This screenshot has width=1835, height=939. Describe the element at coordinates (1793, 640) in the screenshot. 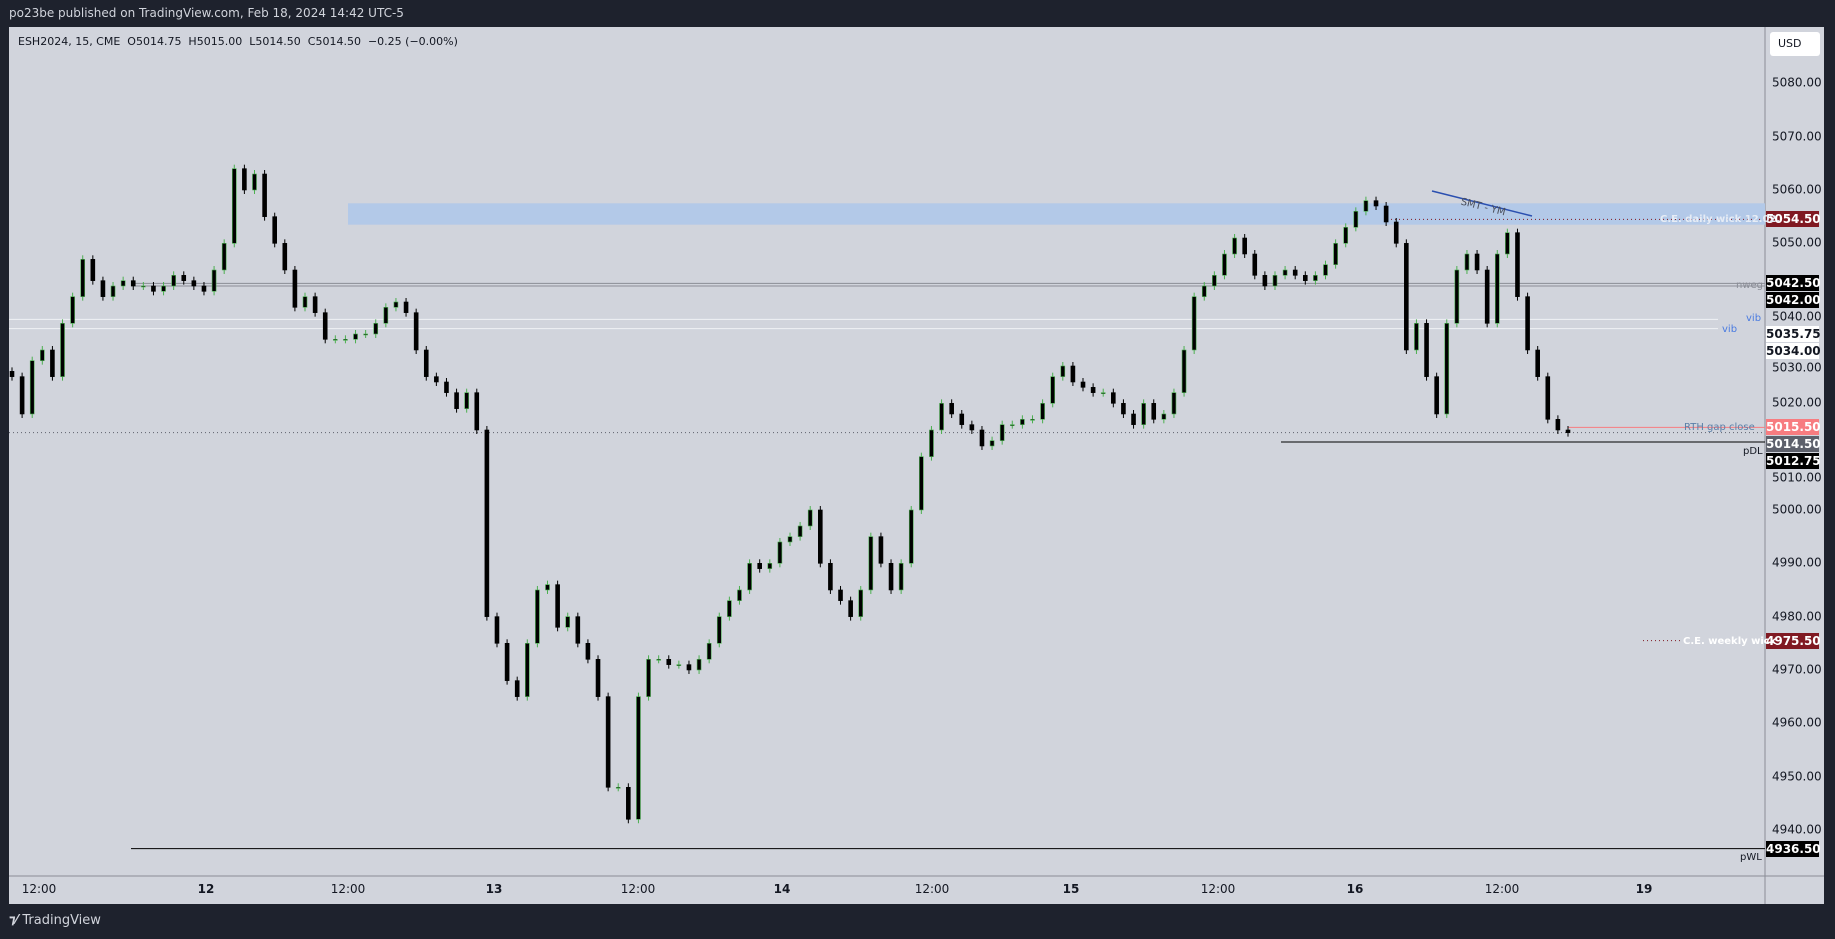

I see `price-tag: 4975.50` at that location.